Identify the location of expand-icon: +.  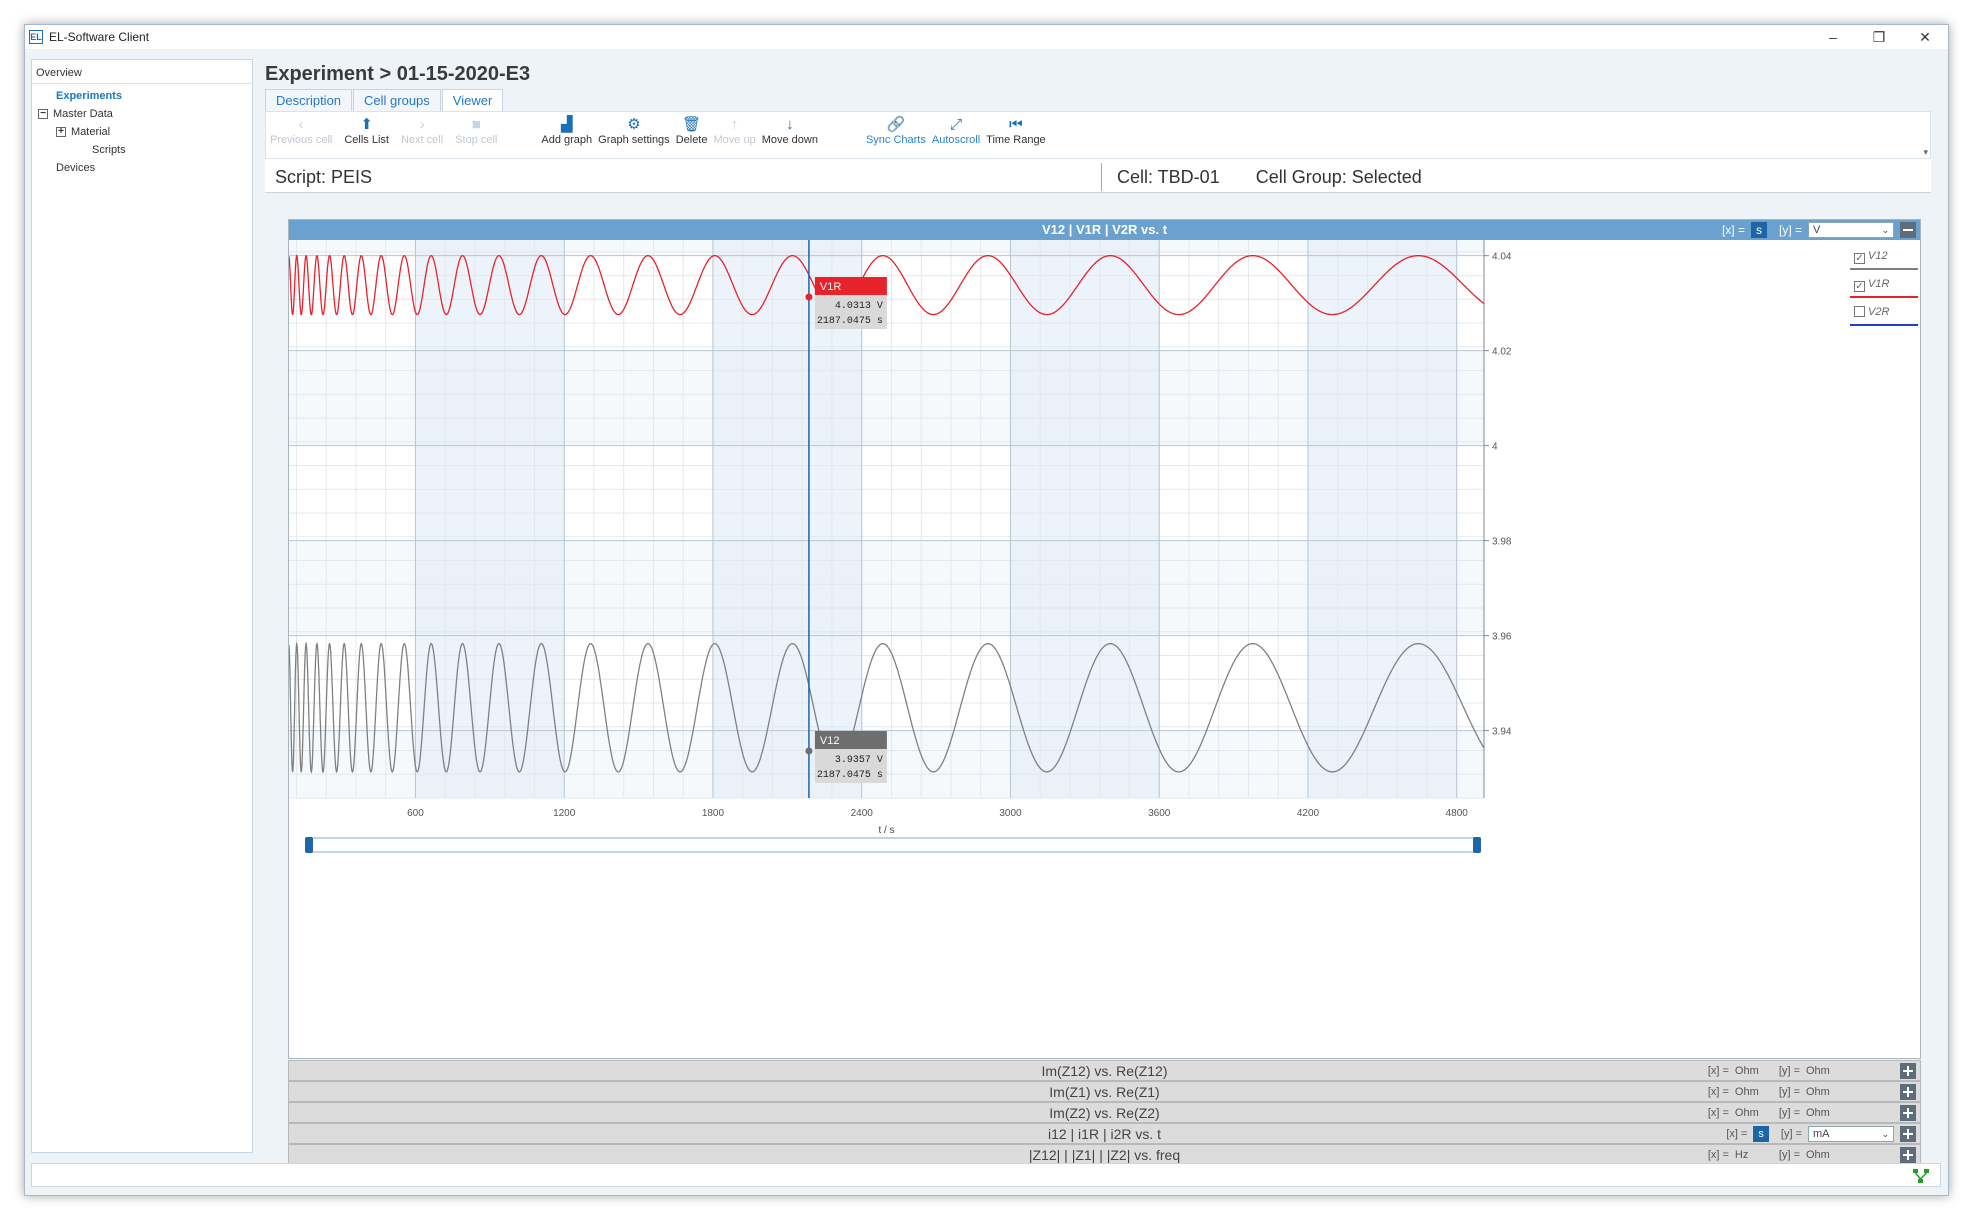
(61, 132).